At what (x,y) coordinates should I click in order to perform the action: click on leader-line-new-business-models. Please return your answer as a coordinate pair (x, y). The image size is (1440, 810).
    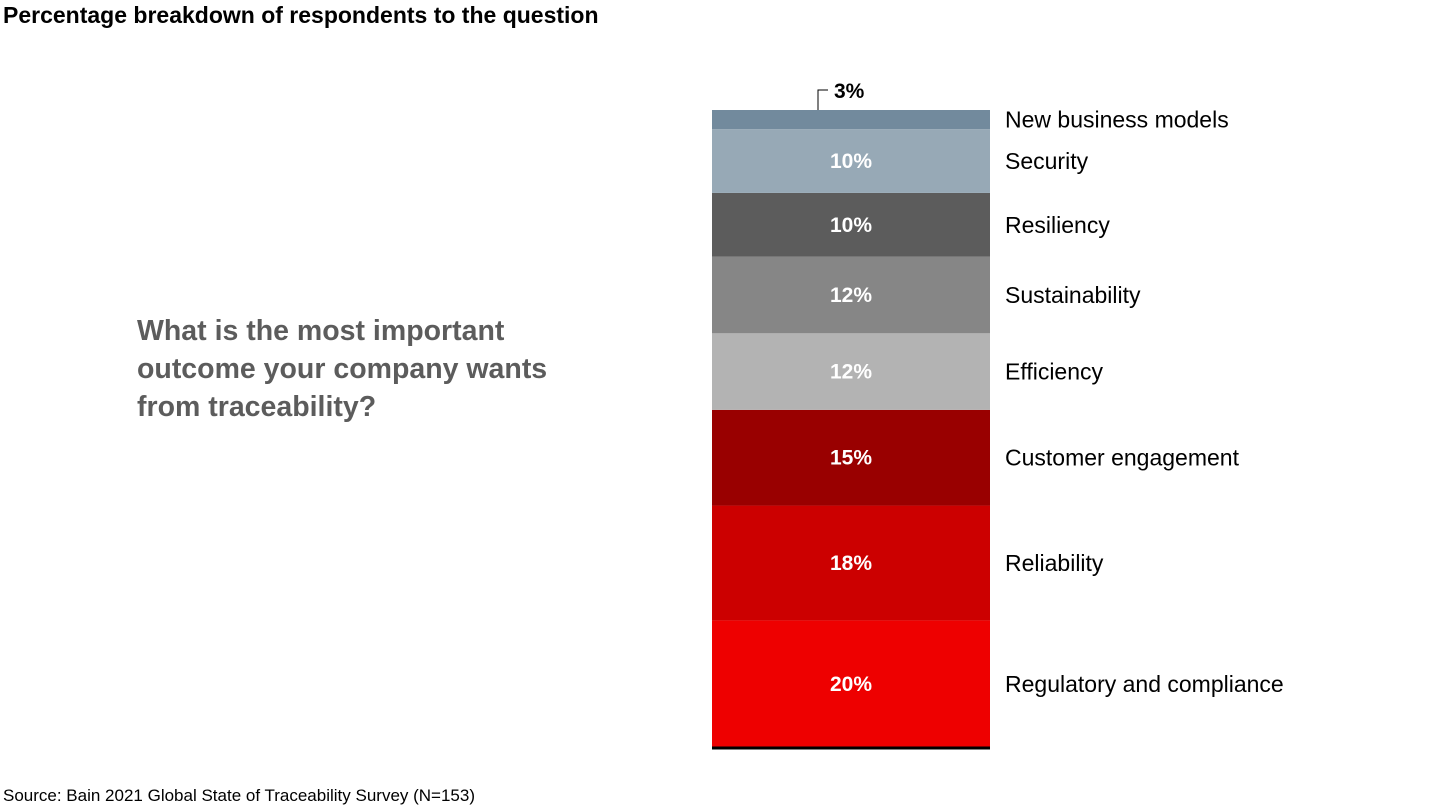
    Looking at the image, I should click on (822, 99).